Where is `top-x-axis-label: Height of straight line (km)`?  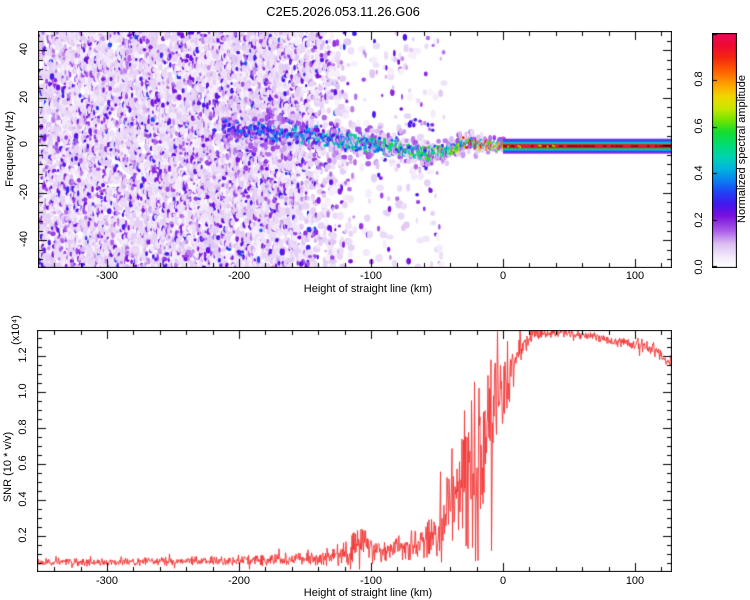 top-x-axis-label: Height of straight line (km) is located at coordinates (368, 289).